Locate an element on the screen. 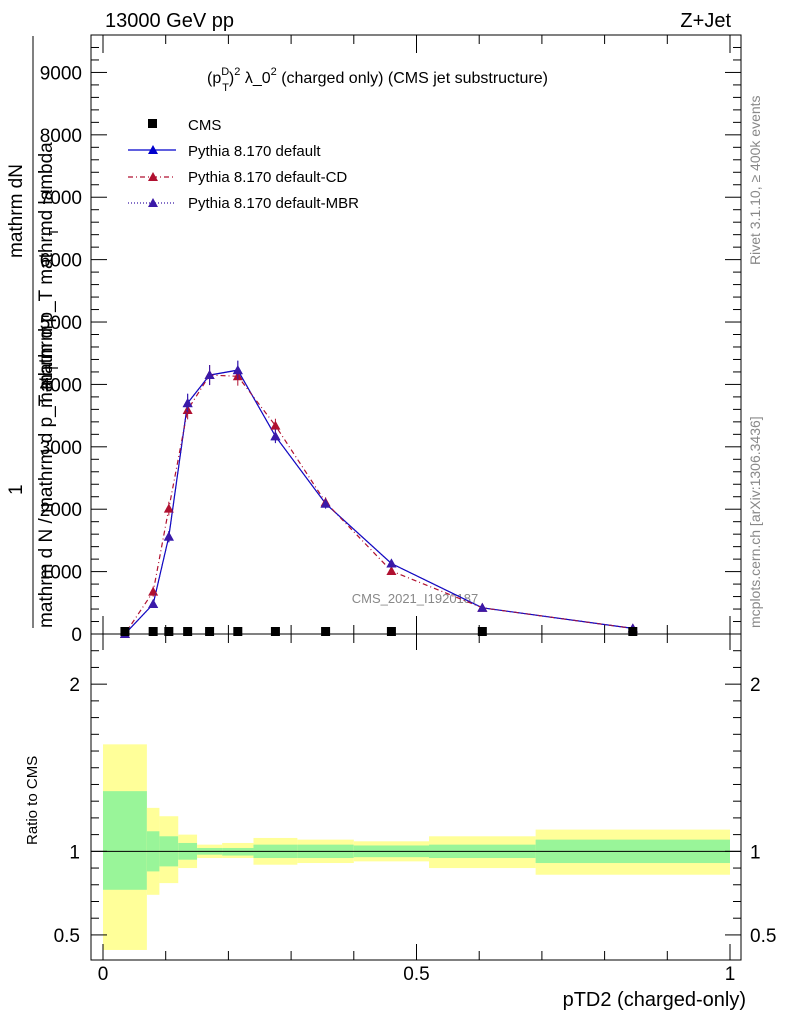  y-label-sub-2: T is located at coordinates (53, 368).